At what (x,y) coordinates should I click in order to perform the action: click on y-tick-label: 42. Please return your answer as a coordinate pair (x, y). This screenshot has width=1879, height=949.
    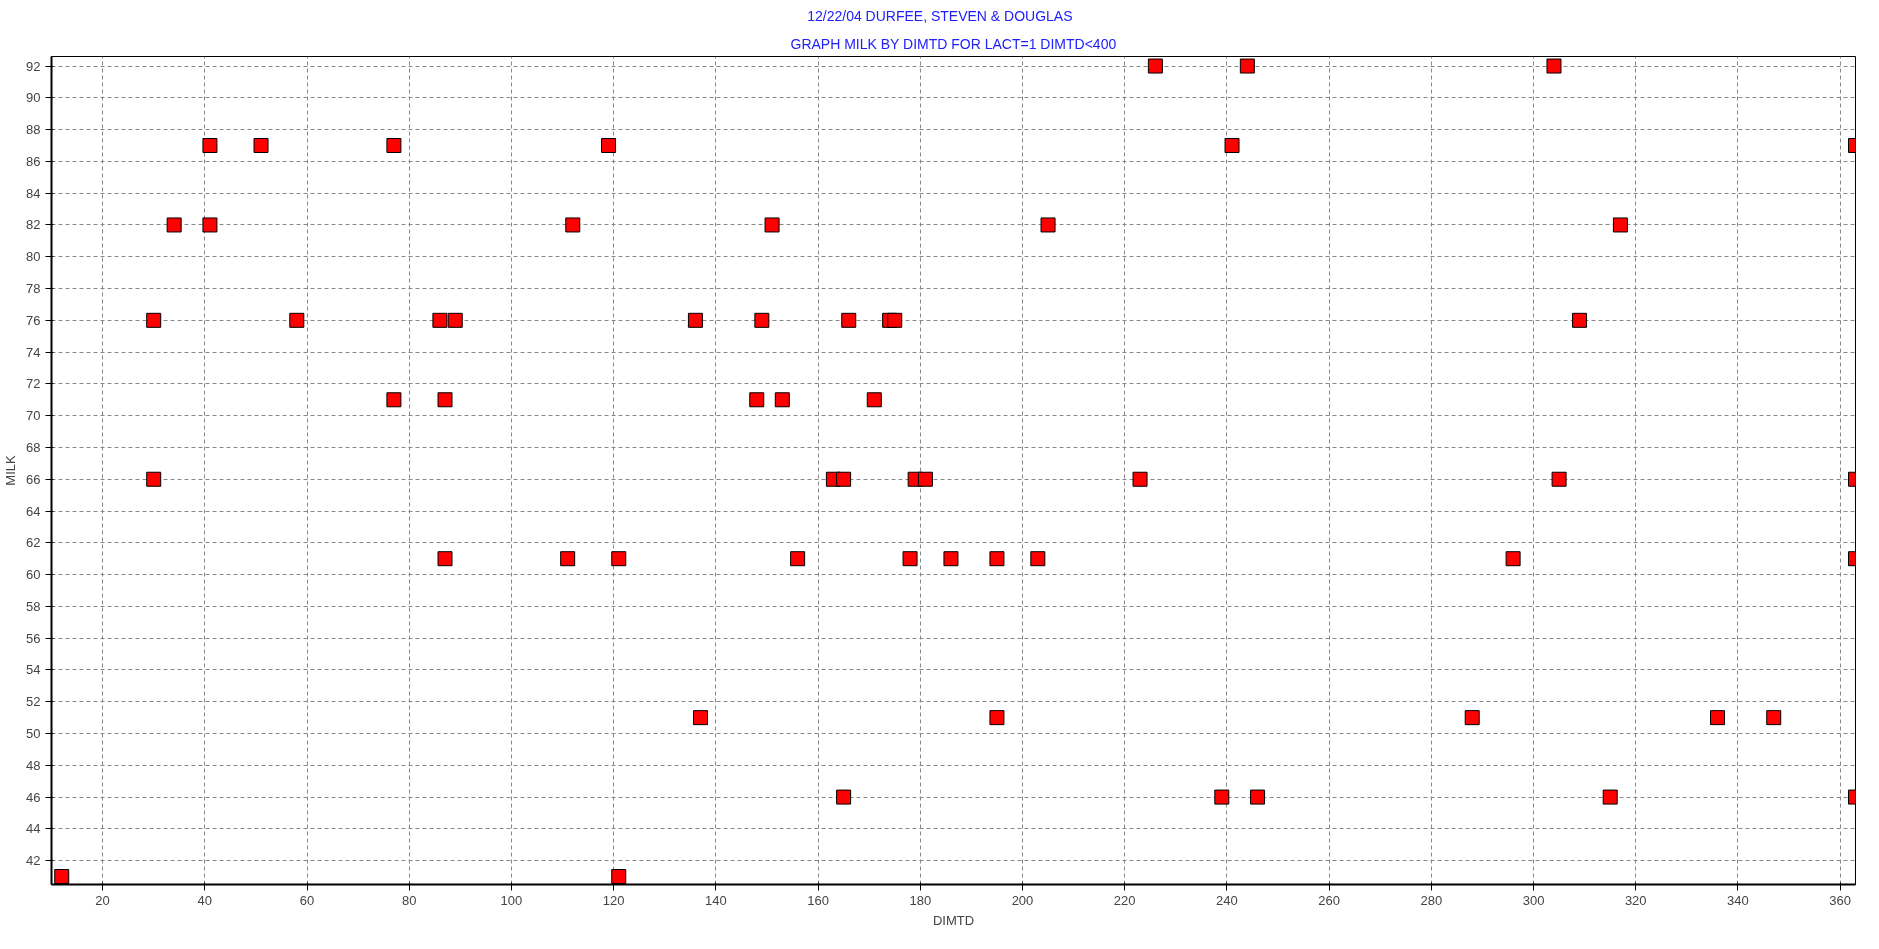
    Looking at the image, I should click on (33, 861).